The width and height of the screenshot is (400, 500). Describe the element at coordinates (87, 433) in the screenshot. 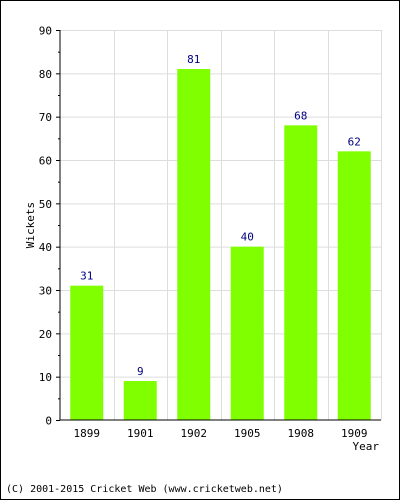

I see `x-tick-label-1899: 1899` at that location.